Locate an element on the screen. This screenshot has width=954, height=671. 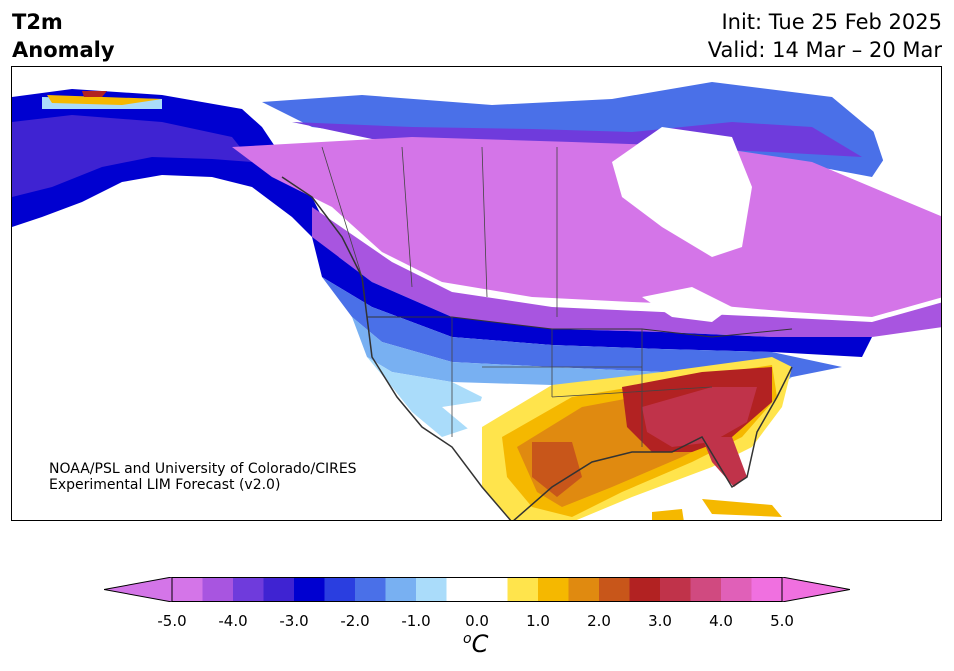
colorbar-unit: oC is located at coordinates (475, 644).